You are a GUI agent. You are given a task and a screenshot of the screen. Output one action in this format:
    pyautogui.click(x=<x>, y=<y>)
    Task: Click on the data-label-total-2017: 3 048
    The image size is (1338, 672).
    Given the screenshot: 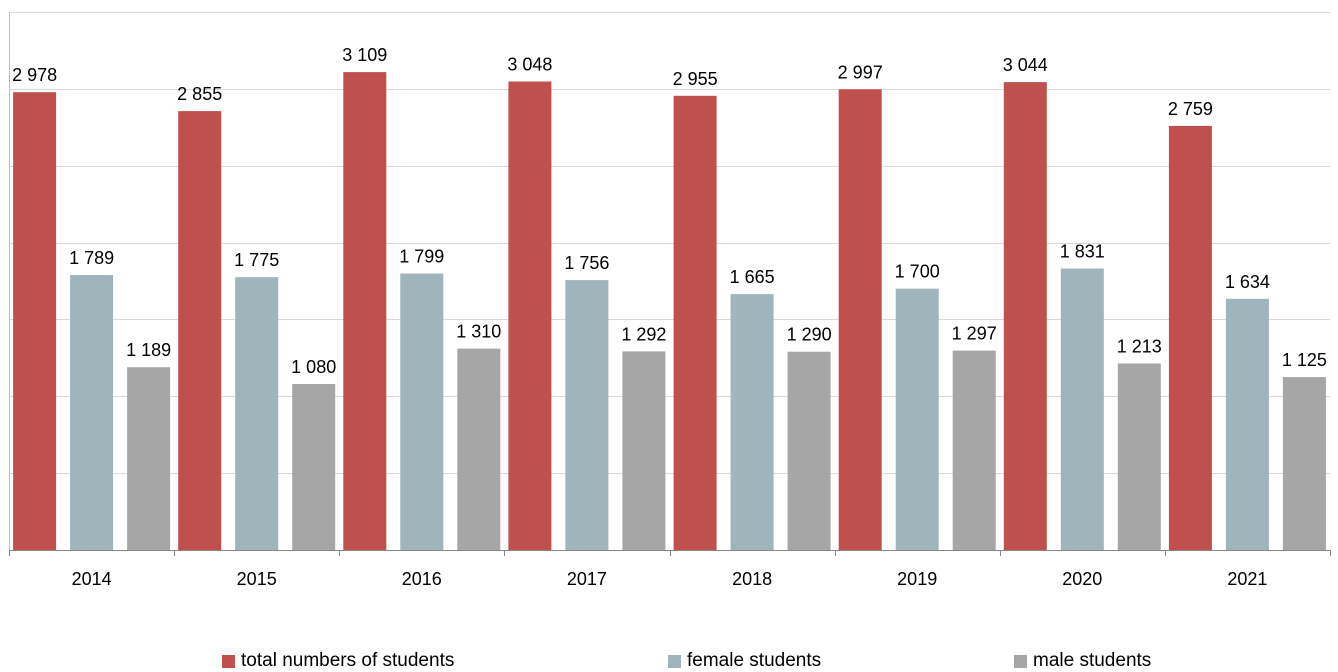 What is the action you would take?
    pyautogui.click(x=529, y=65)
    